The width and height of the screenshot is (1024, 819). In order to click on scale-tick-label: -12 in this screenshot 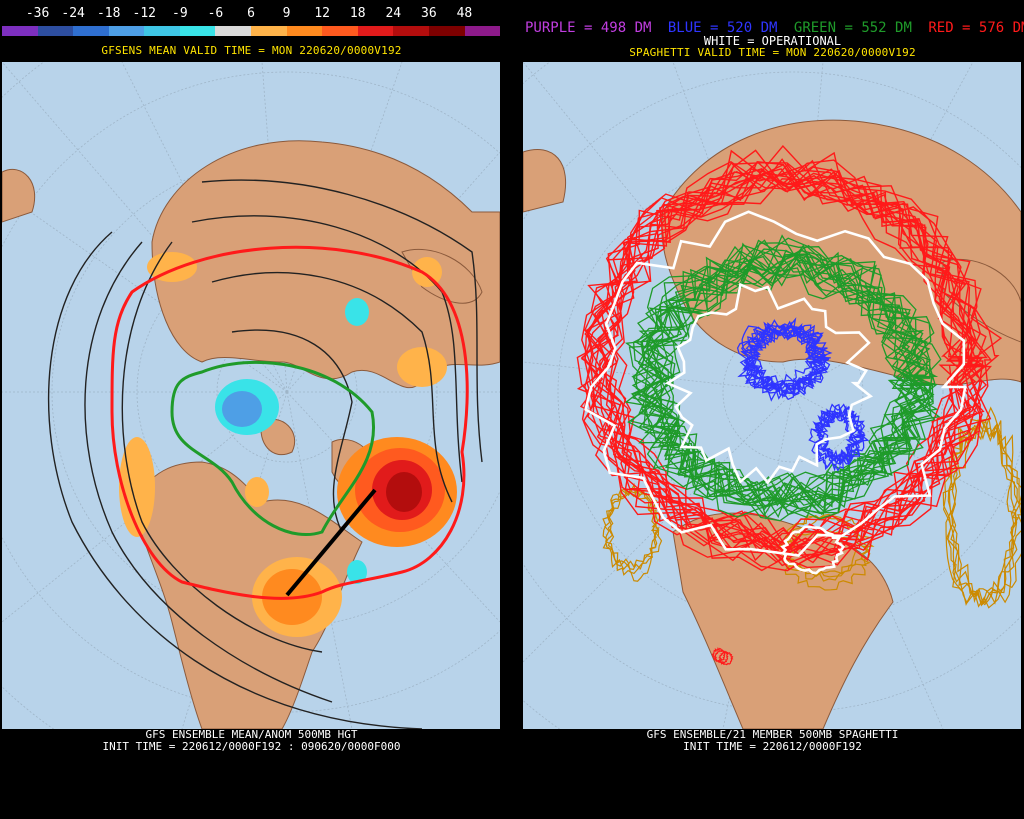, I will do `click(144, 13)`.